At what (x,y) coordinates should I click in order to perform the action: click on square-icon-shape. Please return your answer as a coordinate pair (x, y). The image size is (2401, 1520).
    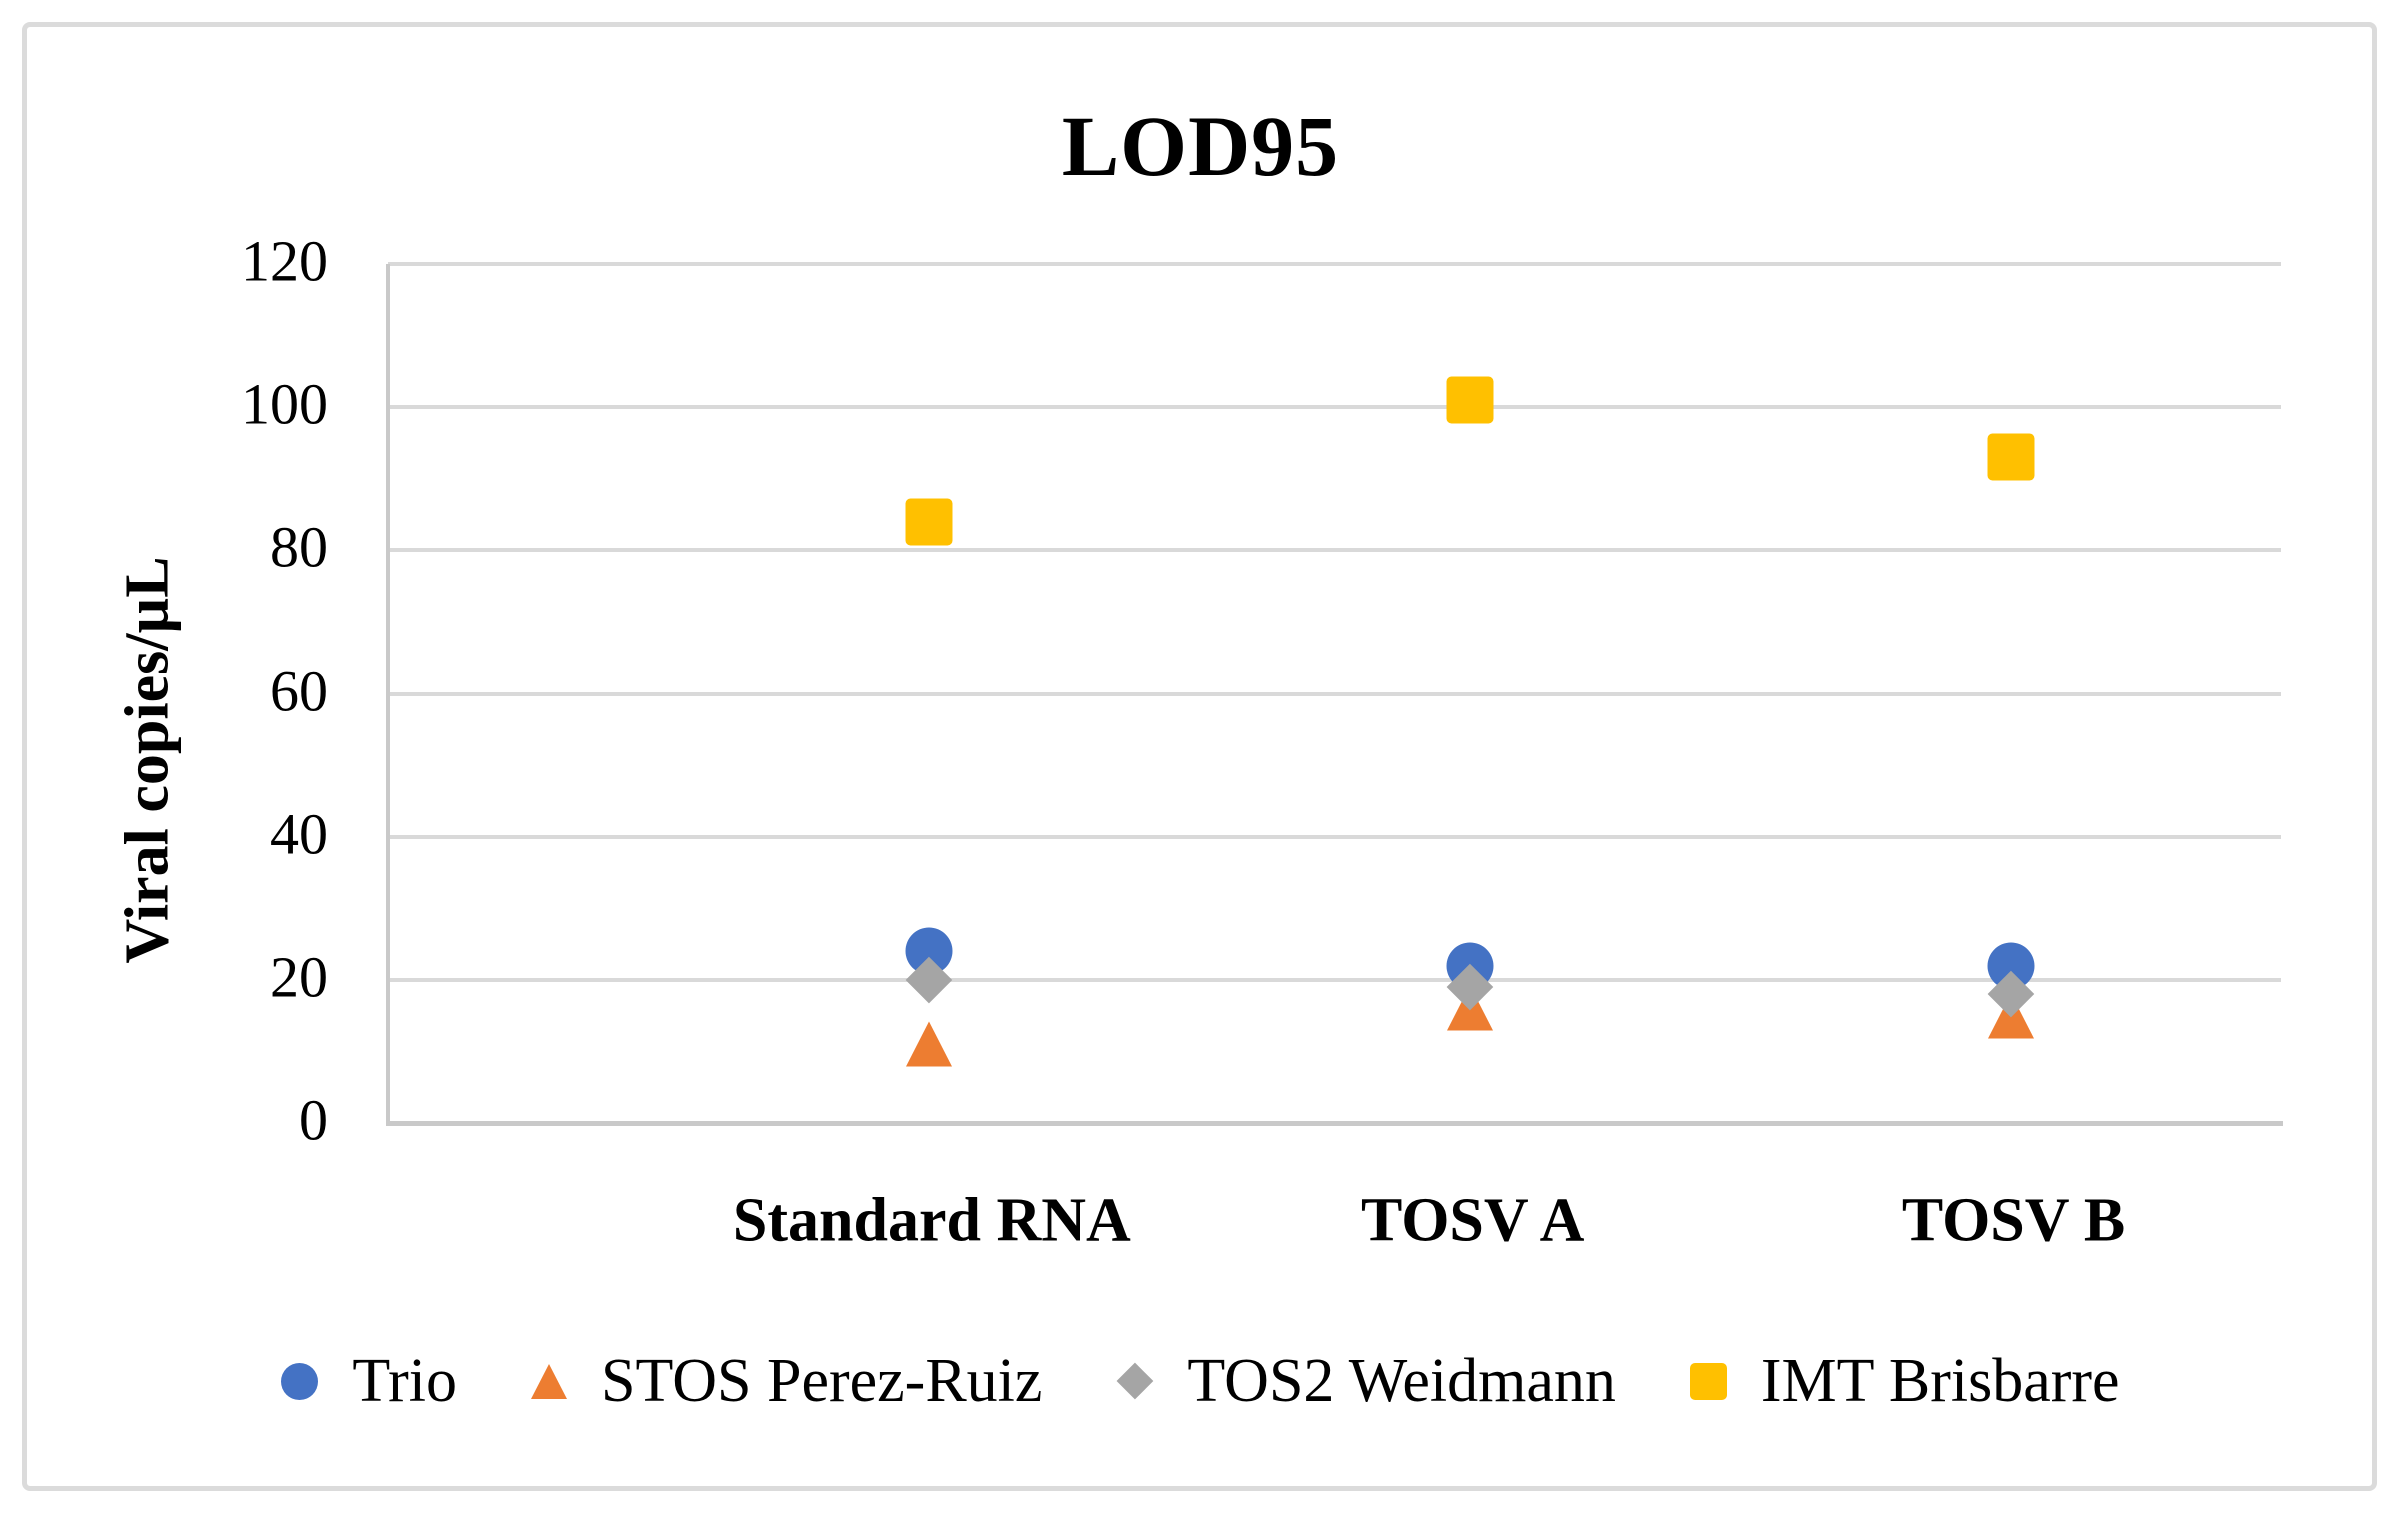
    Looking at the image, I should click on (1708, 1381).